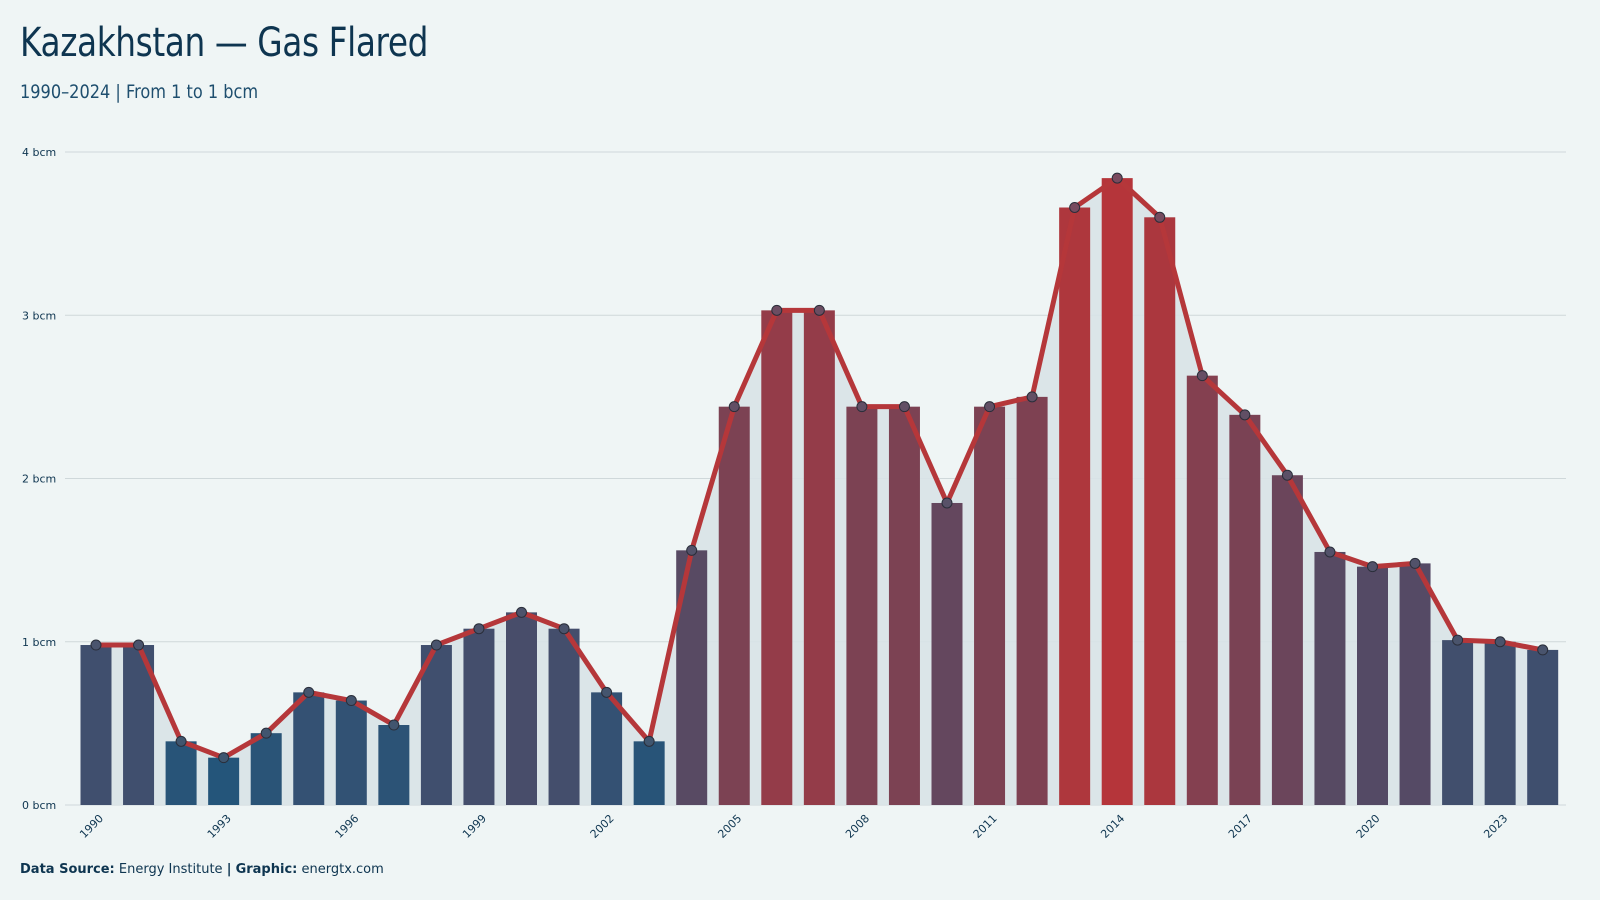 The height and width of the screenshot is (900, 1600). What do you see at coordinates (39, 805) in the screenshot?
I see `y-tick-label: 0 bcm` at bounding box center [39, 805].